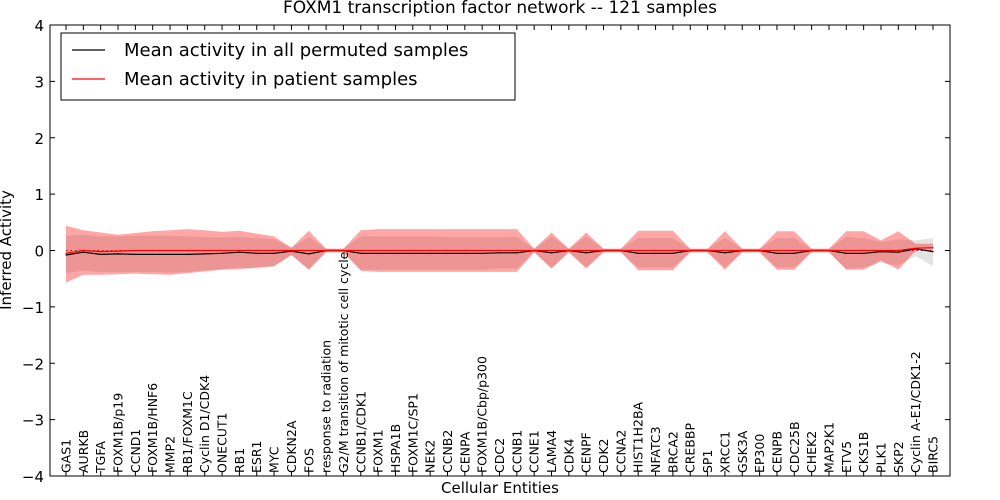 The height and width of the screenshot is (500, 1000). I want to click on x-tick-label: CREBBP, so click(690, 448).